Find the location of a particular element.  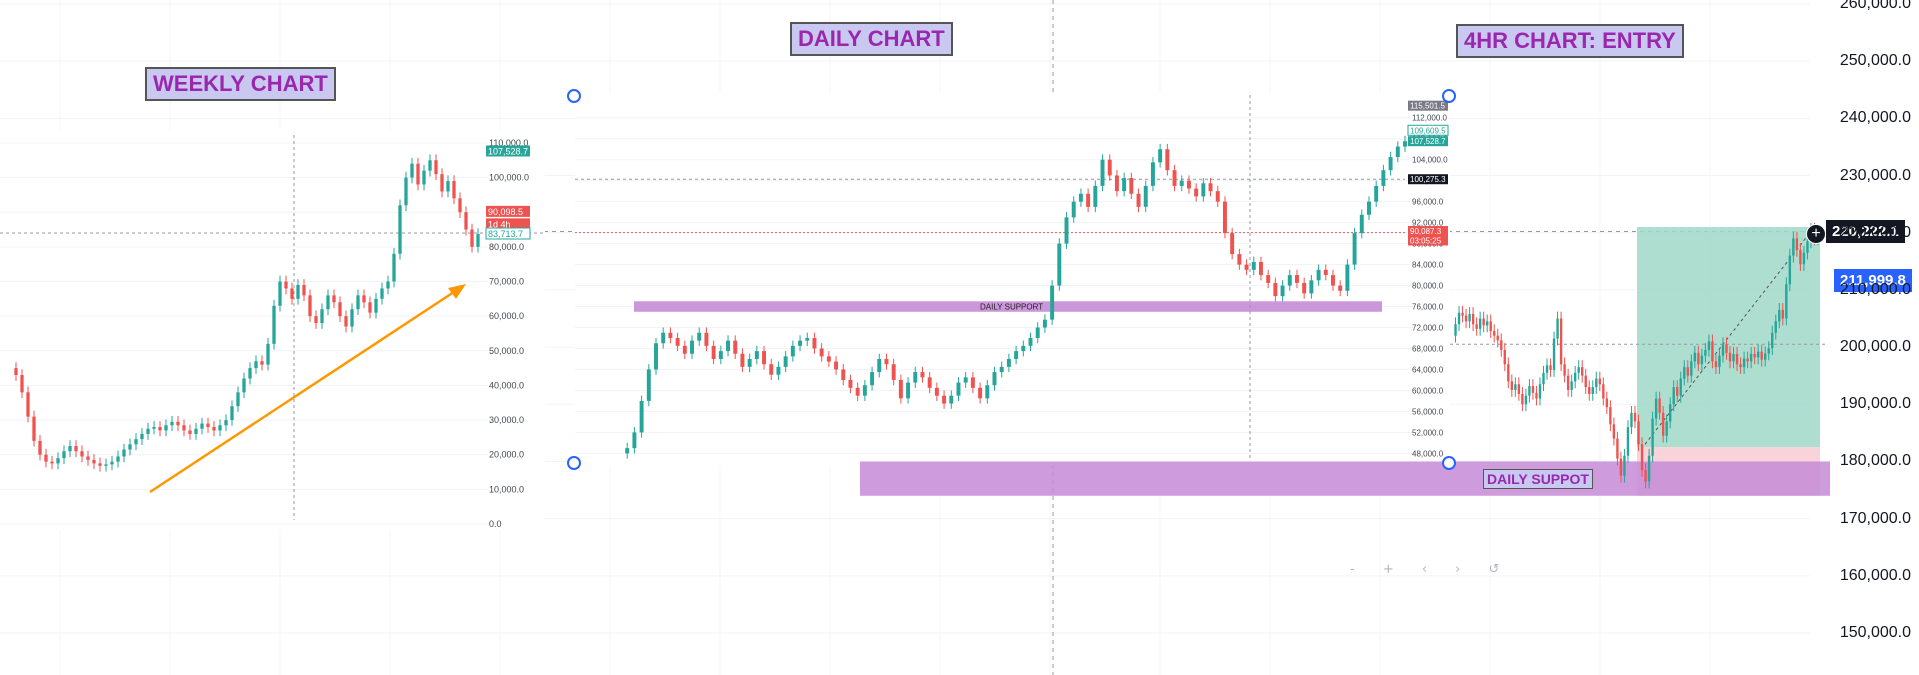

inset-y-tick-label: 64,000.0 is located at coordinates (1428, 369).